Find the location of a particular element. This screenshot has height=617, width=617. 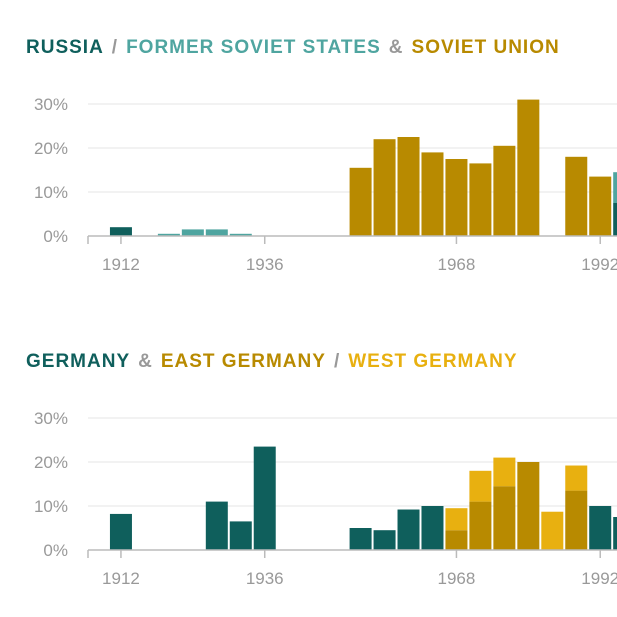

bars is located at coordinates (363, 498).